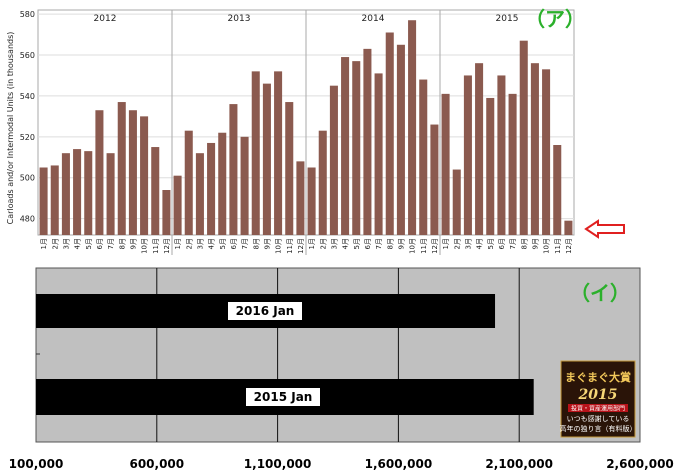  Describe the element at coordinates (598, 418) in the screenshot. I see `badge-text-1: いつも感謝している` at that location.